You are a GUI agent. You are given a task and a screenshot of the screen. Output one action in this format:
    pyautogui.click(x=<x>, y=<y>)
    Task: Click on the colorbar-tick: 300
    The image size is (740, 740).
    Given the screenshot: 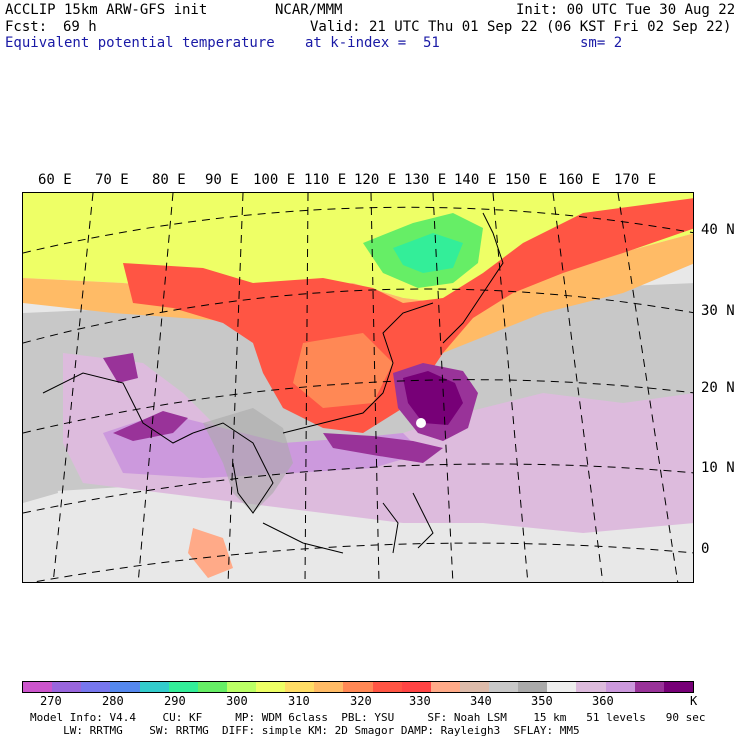 What is the action you would take?
    pyautogui.click(x=237, y=701)
    